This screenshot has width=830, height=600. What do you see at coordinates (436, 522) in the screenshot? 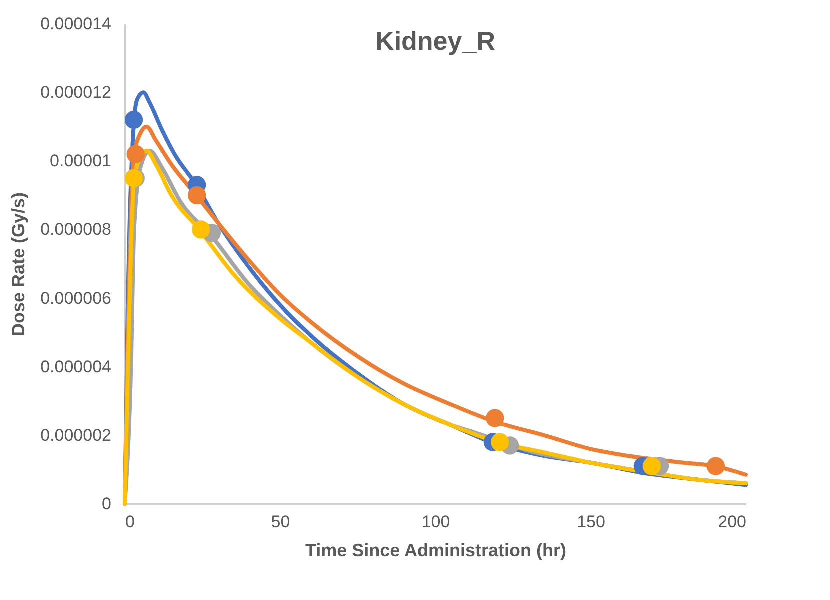
I see `x-tick-label: 100` at bounding box center [436, 522].